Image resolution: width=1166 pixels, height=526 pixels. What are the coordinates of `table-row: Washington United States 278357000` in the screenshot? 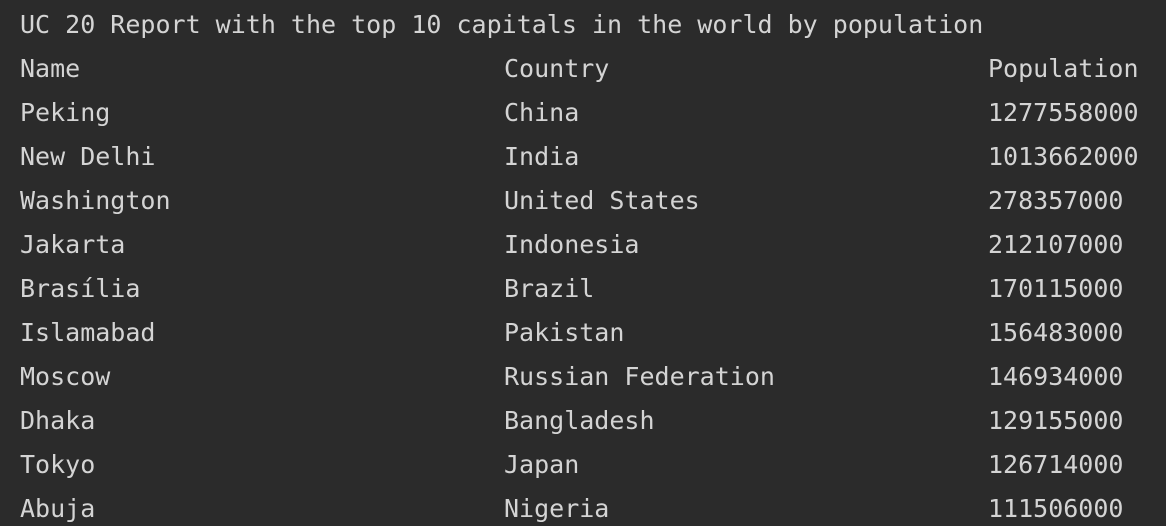 It's located at (583, 201).